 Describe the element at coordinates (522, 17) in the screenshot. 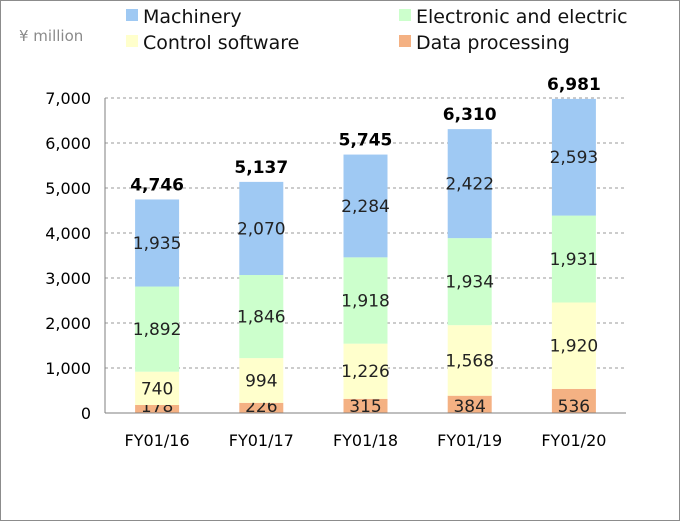

I see `legend-label: Electronic and electric` at that location.